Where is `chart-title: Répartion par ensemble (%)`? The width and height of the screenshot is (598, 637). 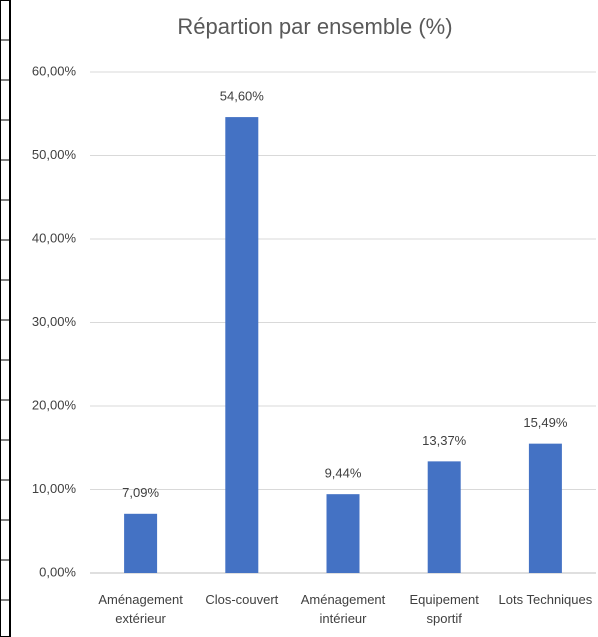 chart-title: Répartion par ensemble (%) is located at coordinates (314, 26).